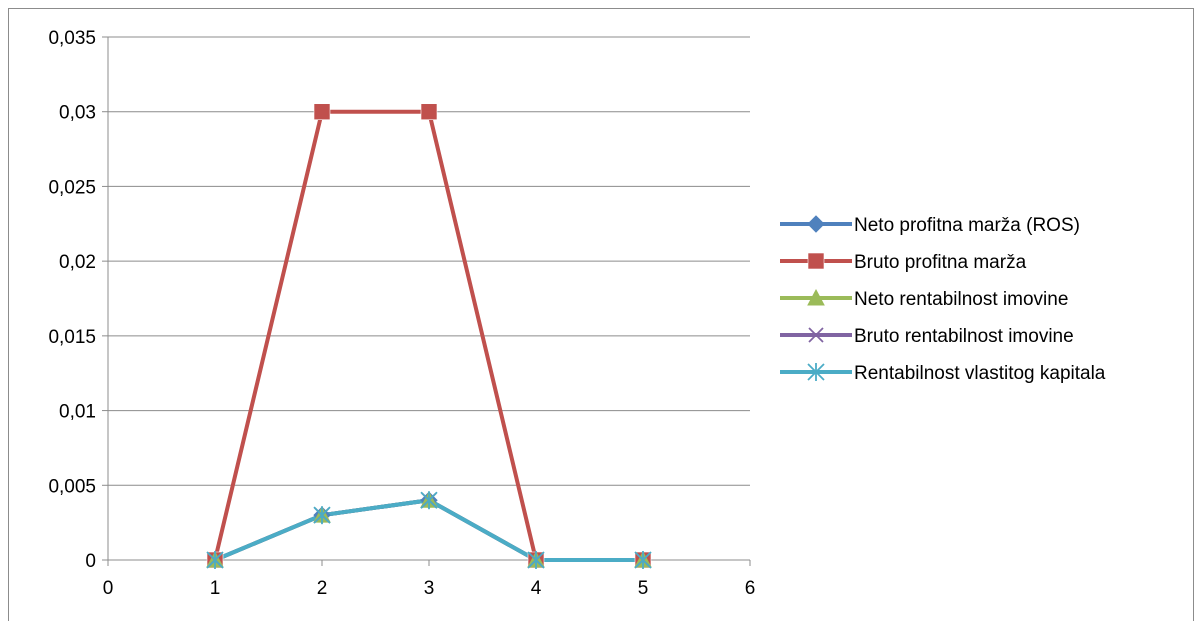 This screenshot has height=621, width=1203. Describe the element at coordinates (72, 38) in the screenshot. I see `y-tick-label: 0,035` at that location.